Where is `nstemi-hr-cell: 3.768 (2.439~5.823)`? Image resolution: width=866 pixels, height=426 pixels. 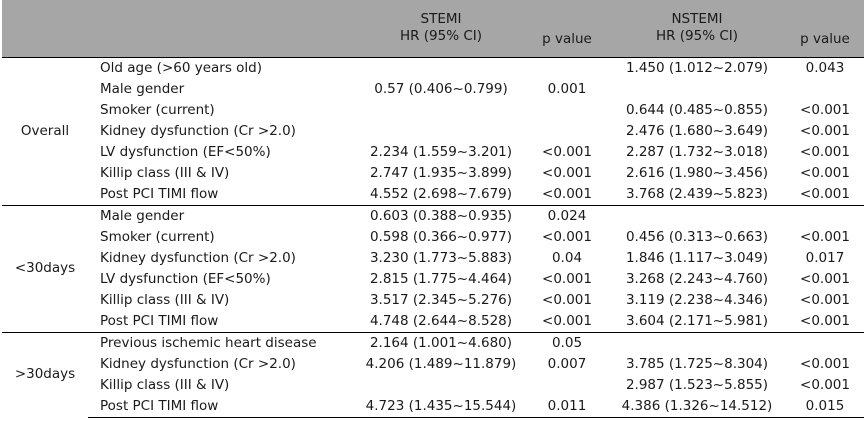
nstemi-hr-cell: 3.768 (2.439~5.823) is located at coordinates (697, 193).